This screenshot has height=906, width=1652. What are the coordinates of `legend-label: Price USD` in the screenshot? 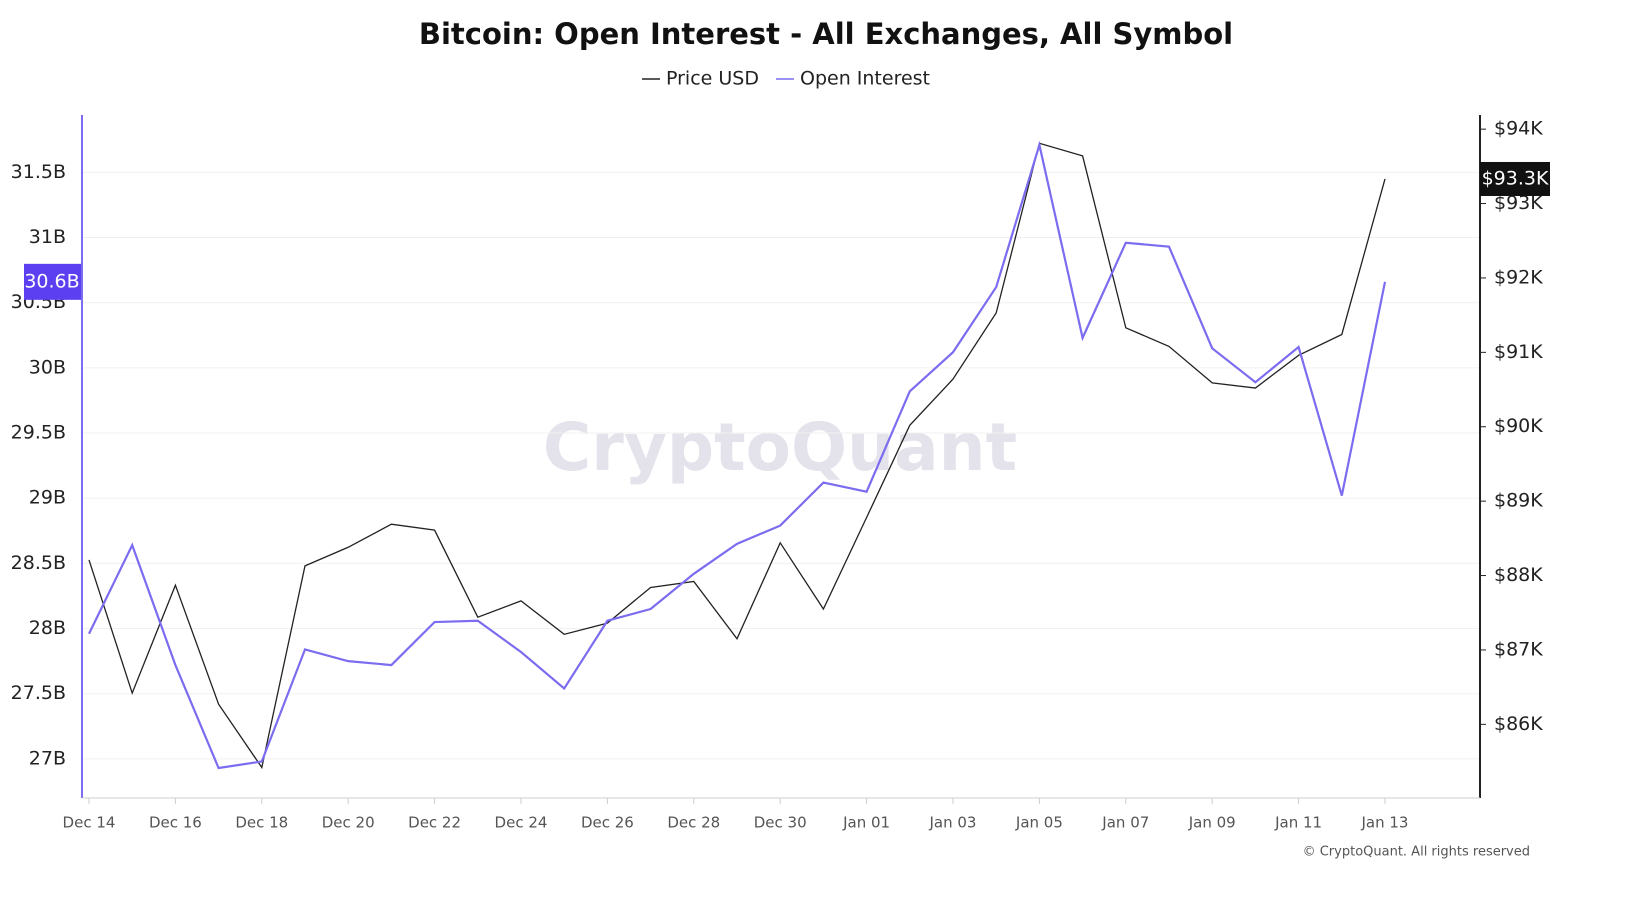 It's located at (712, 79).